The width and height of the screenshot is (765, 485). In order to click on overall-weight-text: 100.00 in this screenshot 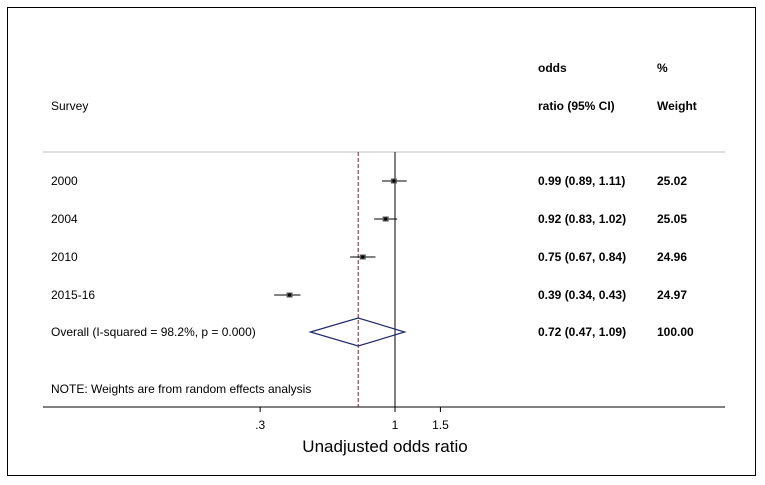, I will do `click(675, 332)`.